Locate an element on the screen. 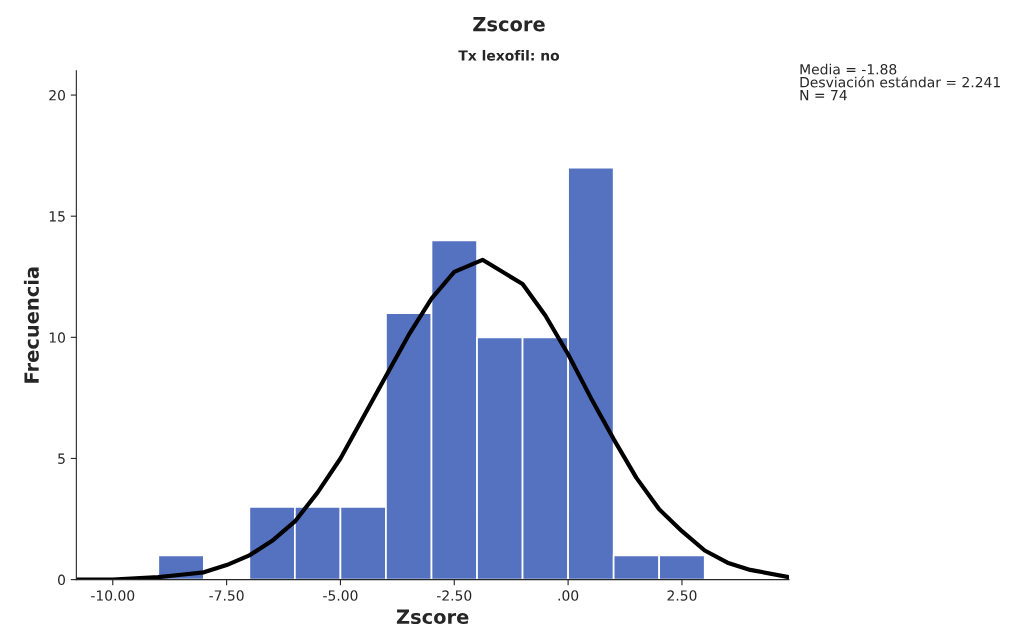  y-tick-label: 20 is located at coordinates (57, 95).